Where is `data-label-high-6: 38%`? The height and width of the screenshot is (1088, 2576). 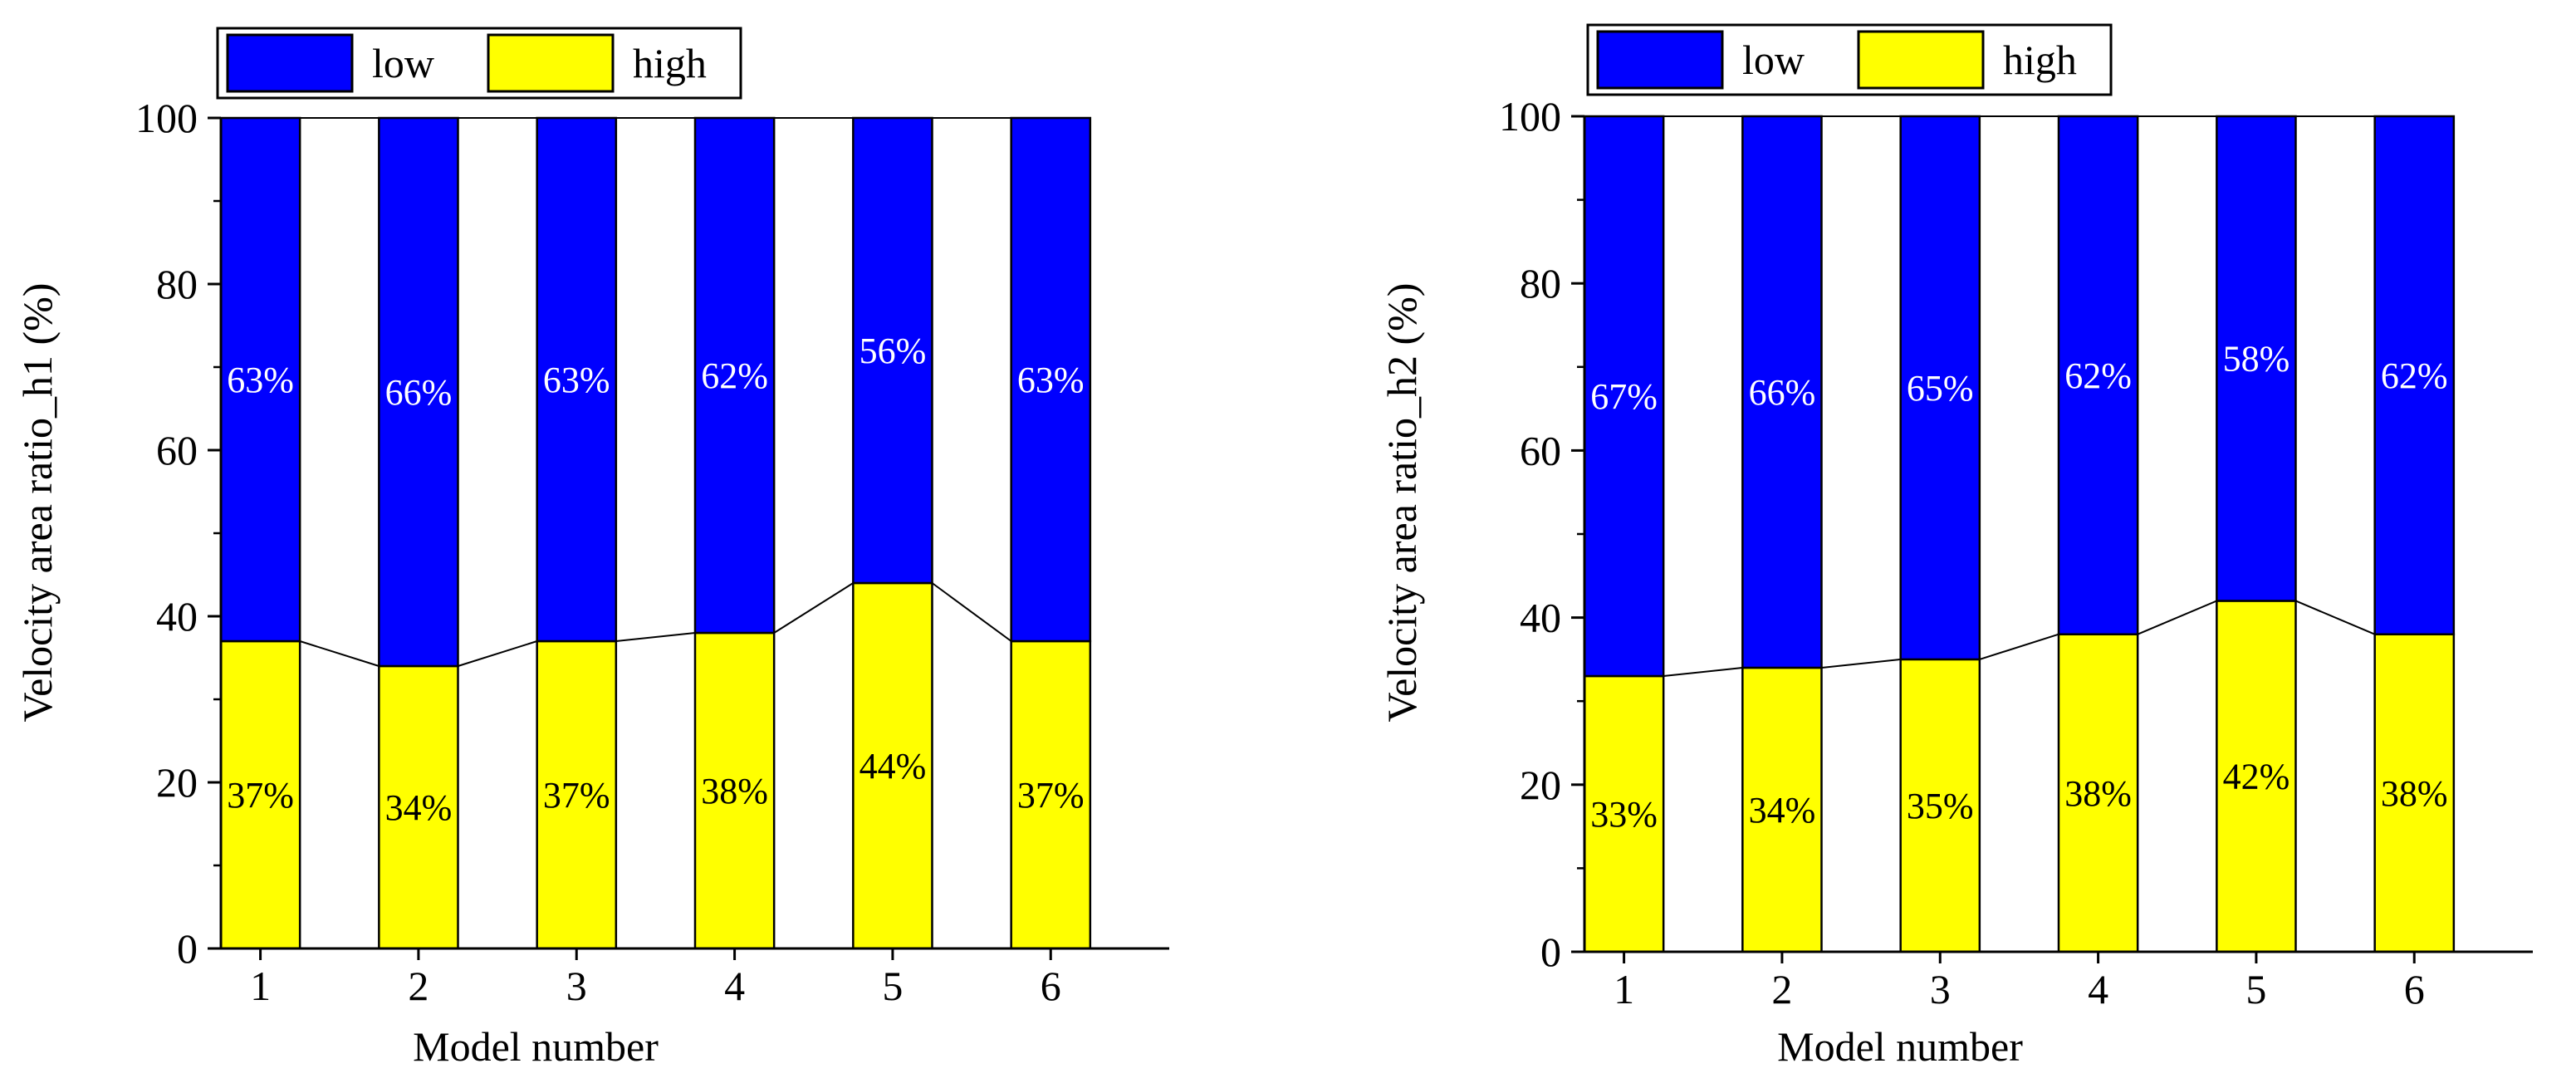 data-label-high-6: 38% is located at coordinates (2414, 793).